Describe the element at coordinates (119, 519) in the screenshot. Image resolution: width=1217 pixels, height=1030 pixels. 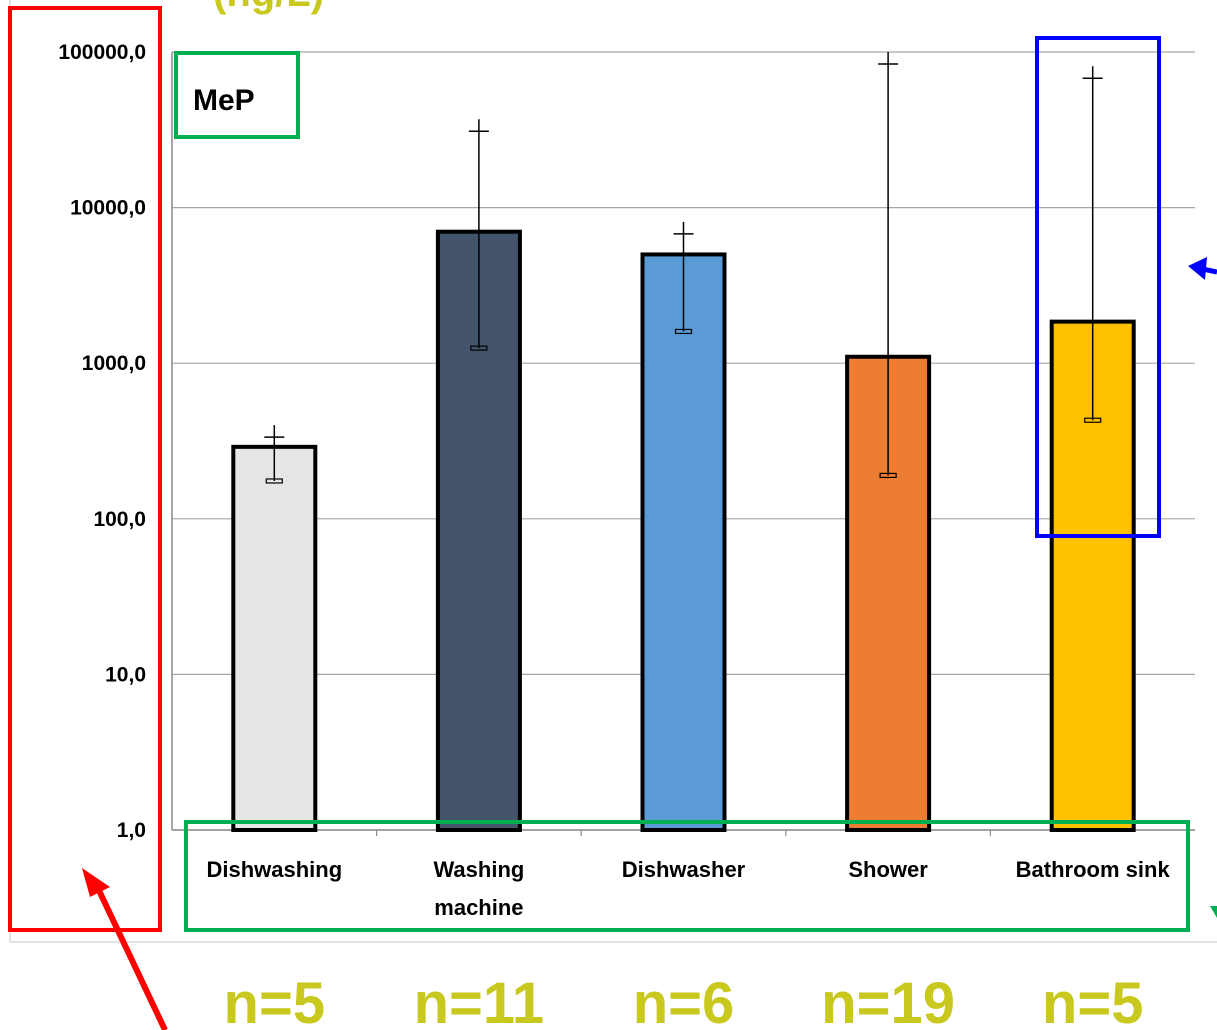
I see `y-tick-label: 100,0` at that location.